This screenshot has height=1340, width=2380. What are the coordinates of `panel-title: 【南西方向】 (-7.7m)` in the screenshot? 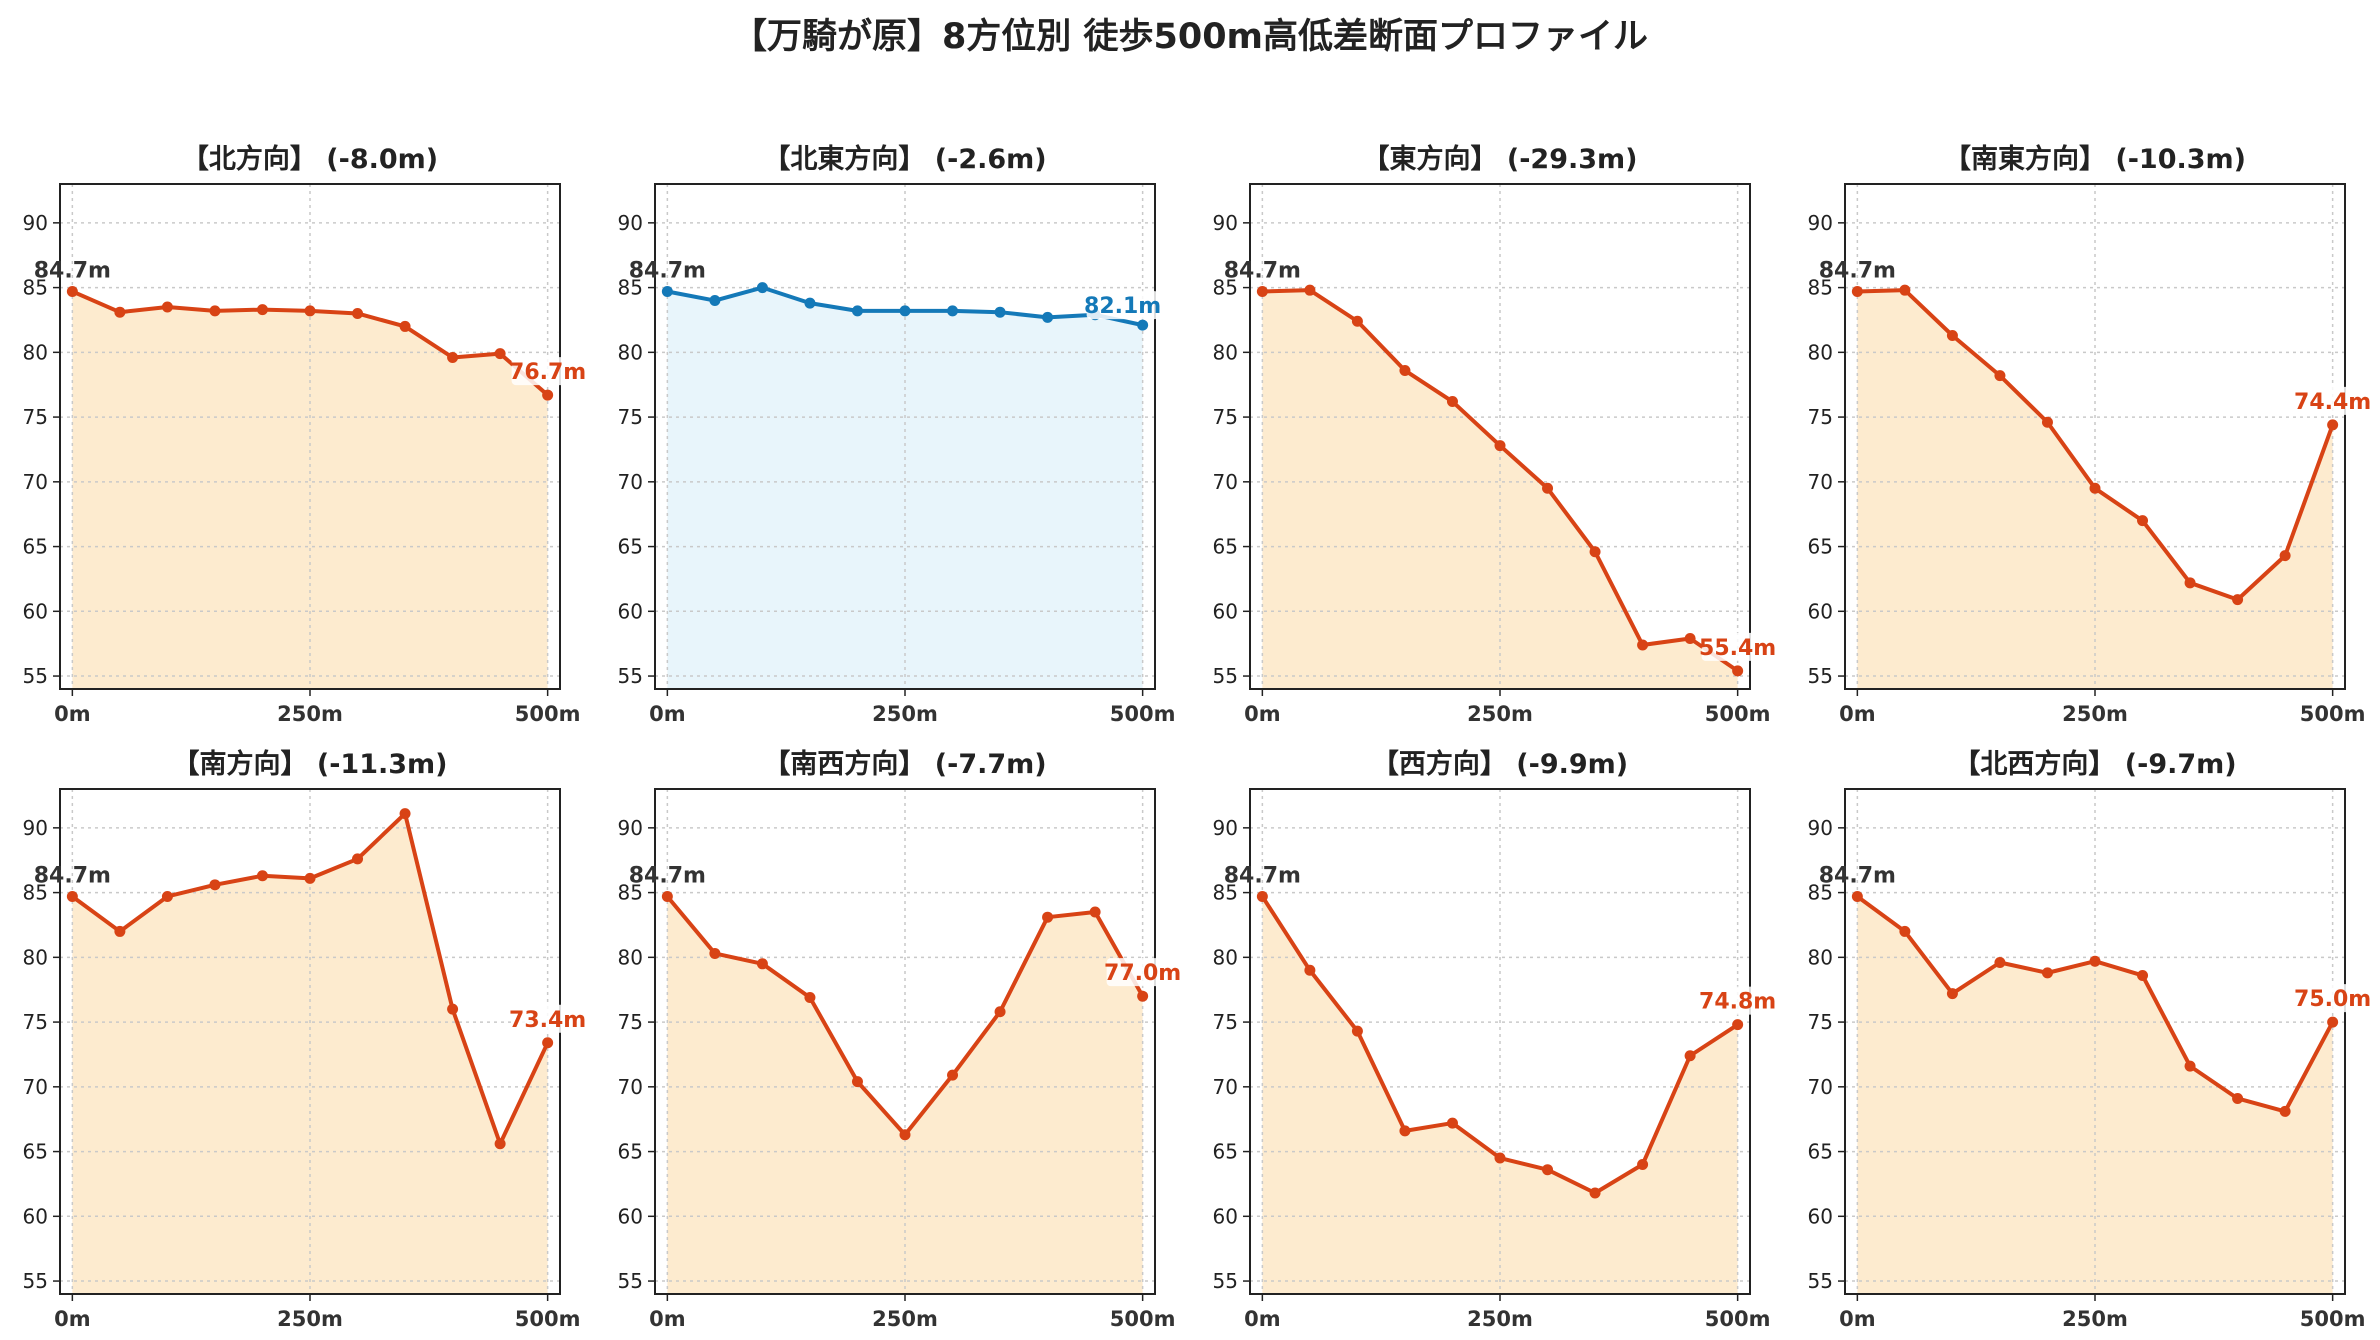 It's located at (904, 764).